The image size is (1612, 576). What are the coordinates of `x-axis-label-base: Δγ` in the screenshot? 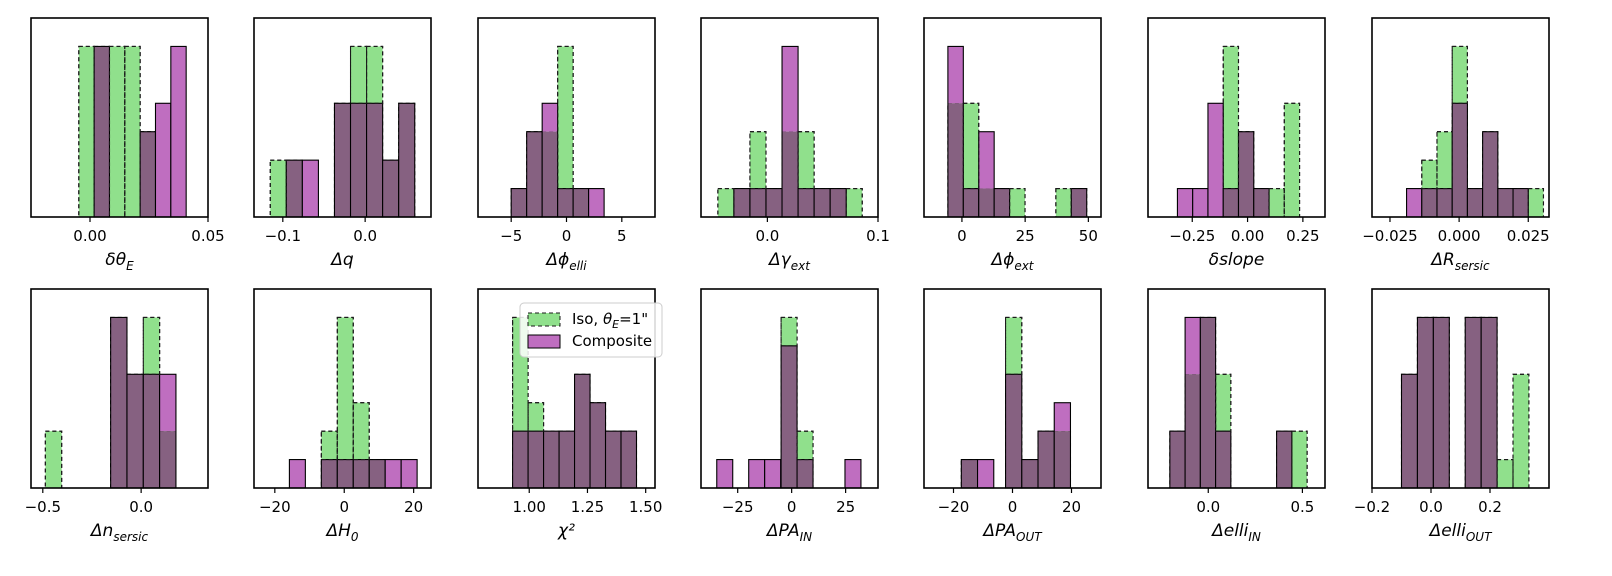 It's located at (779, 260).